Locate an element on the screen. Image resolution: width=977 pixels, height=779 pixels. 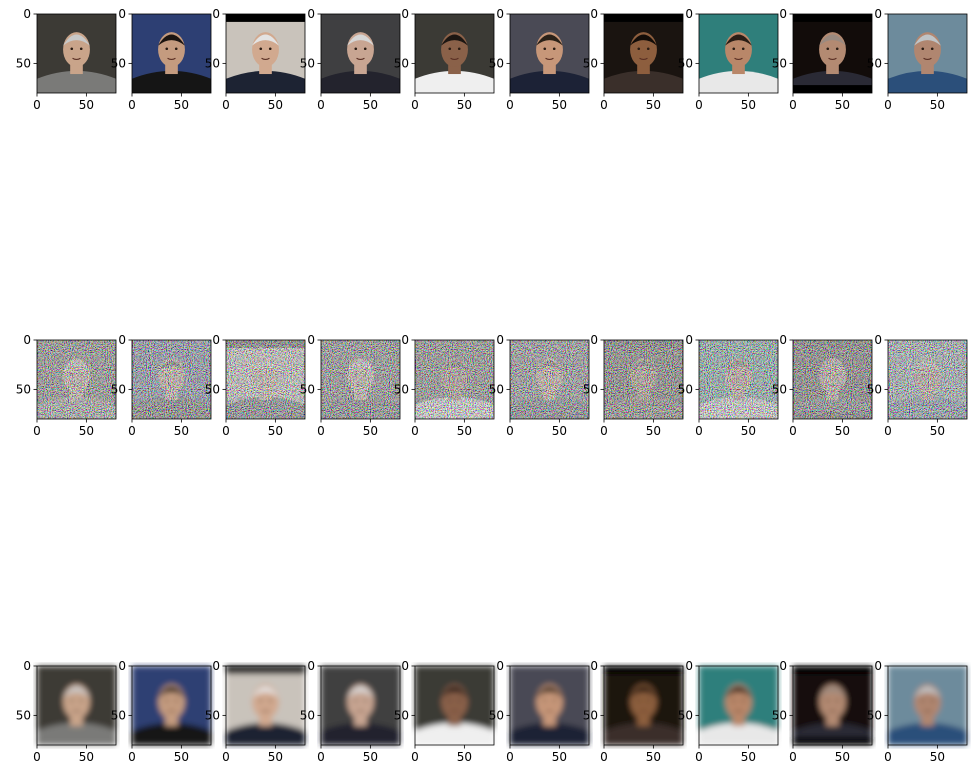
subplot-r2-c8: 0 50 0 50 is located at coordinates (728, 385).